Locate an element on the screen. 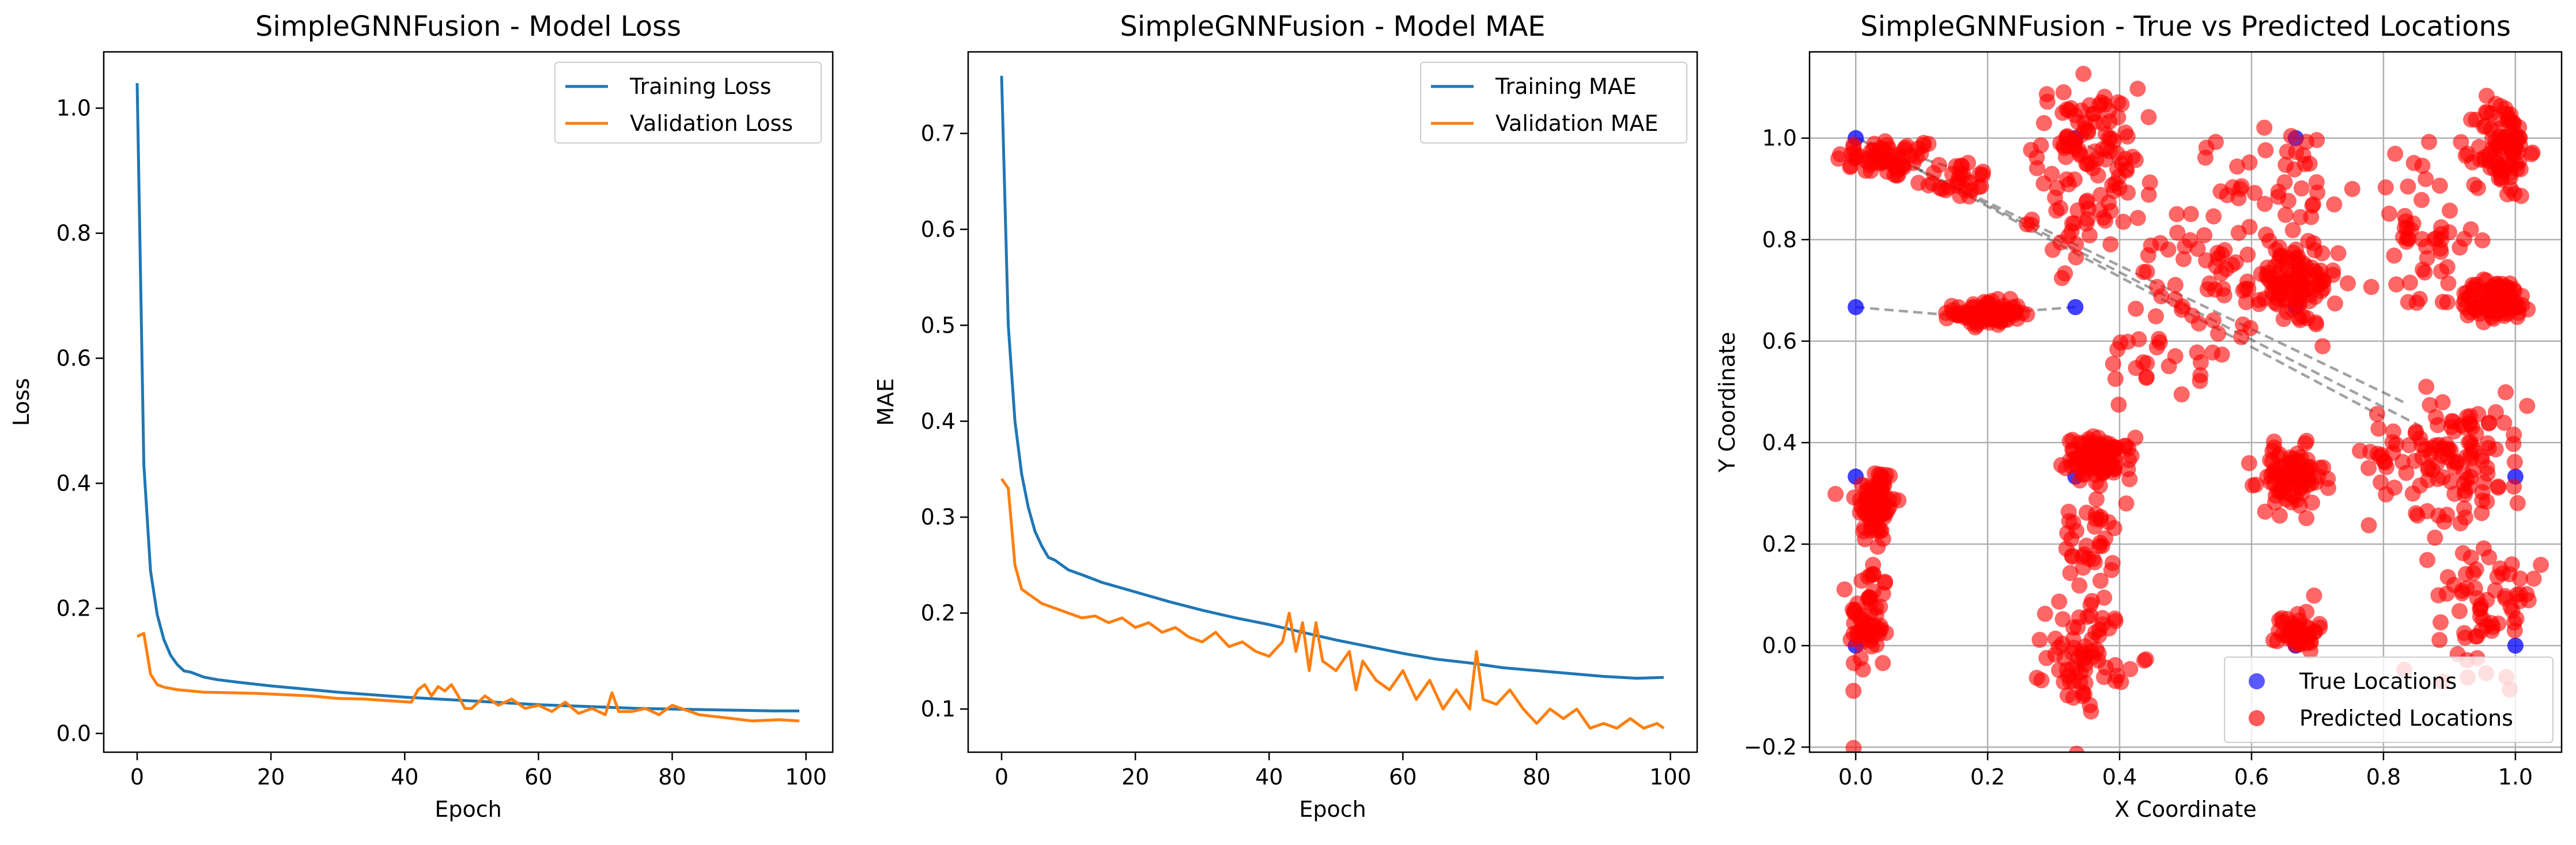  series-line-validation-loss is located at coordinates (468, 677).